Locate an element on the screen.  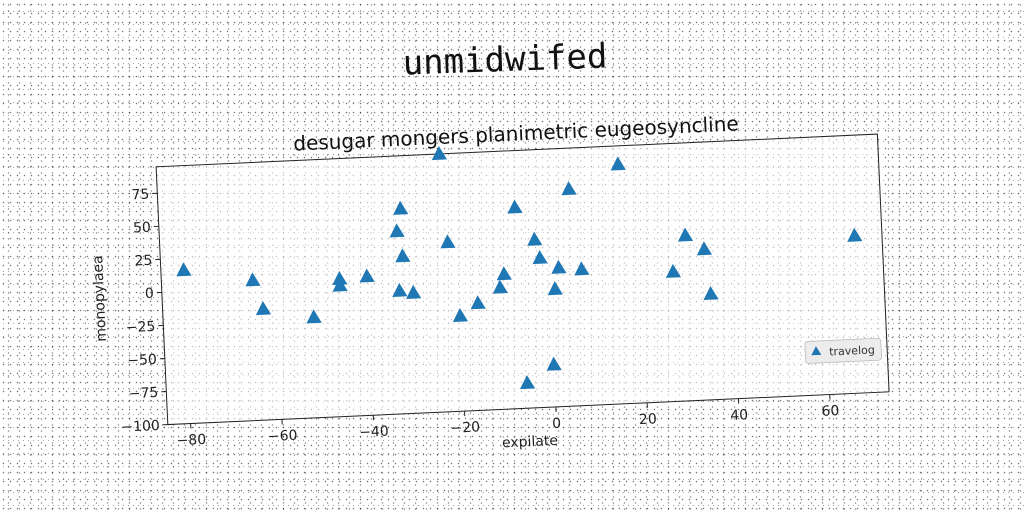
y-tick-label: 75 is located at coordinates (140, 195).